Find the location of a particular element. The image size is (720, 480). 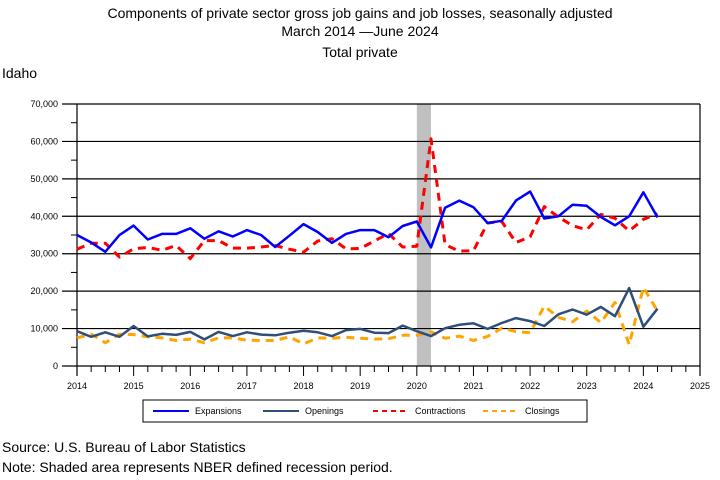

x-tick-label: 2021 is located at coordinates (473, 386).